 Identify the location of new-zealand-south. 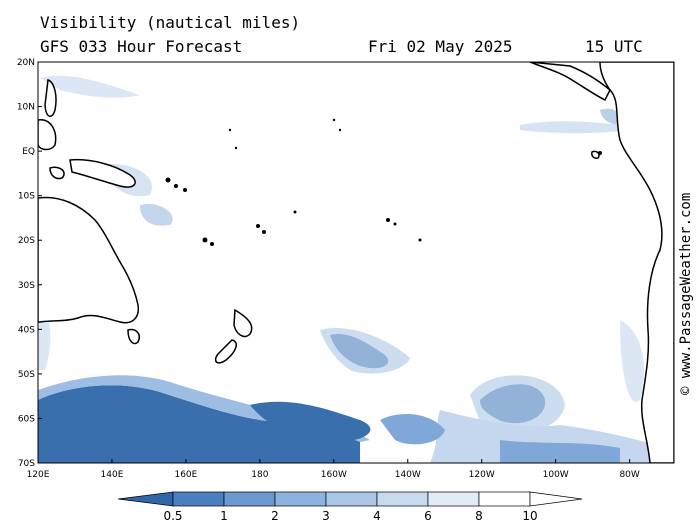
(225, 351).